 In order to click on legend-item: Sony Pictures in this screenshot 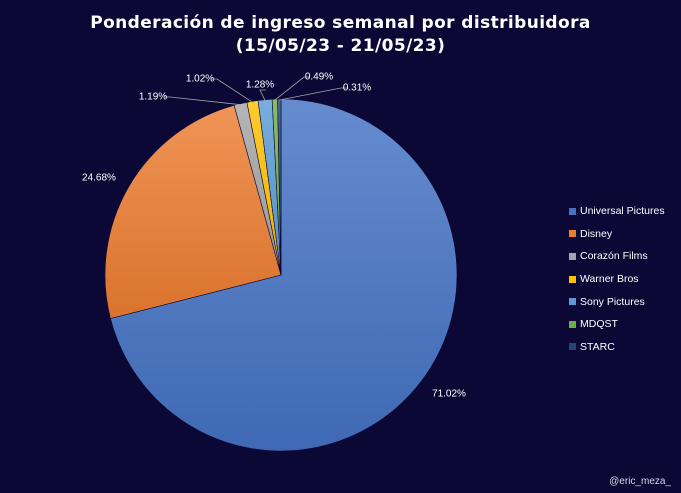, I will do `click(624, 301)`.